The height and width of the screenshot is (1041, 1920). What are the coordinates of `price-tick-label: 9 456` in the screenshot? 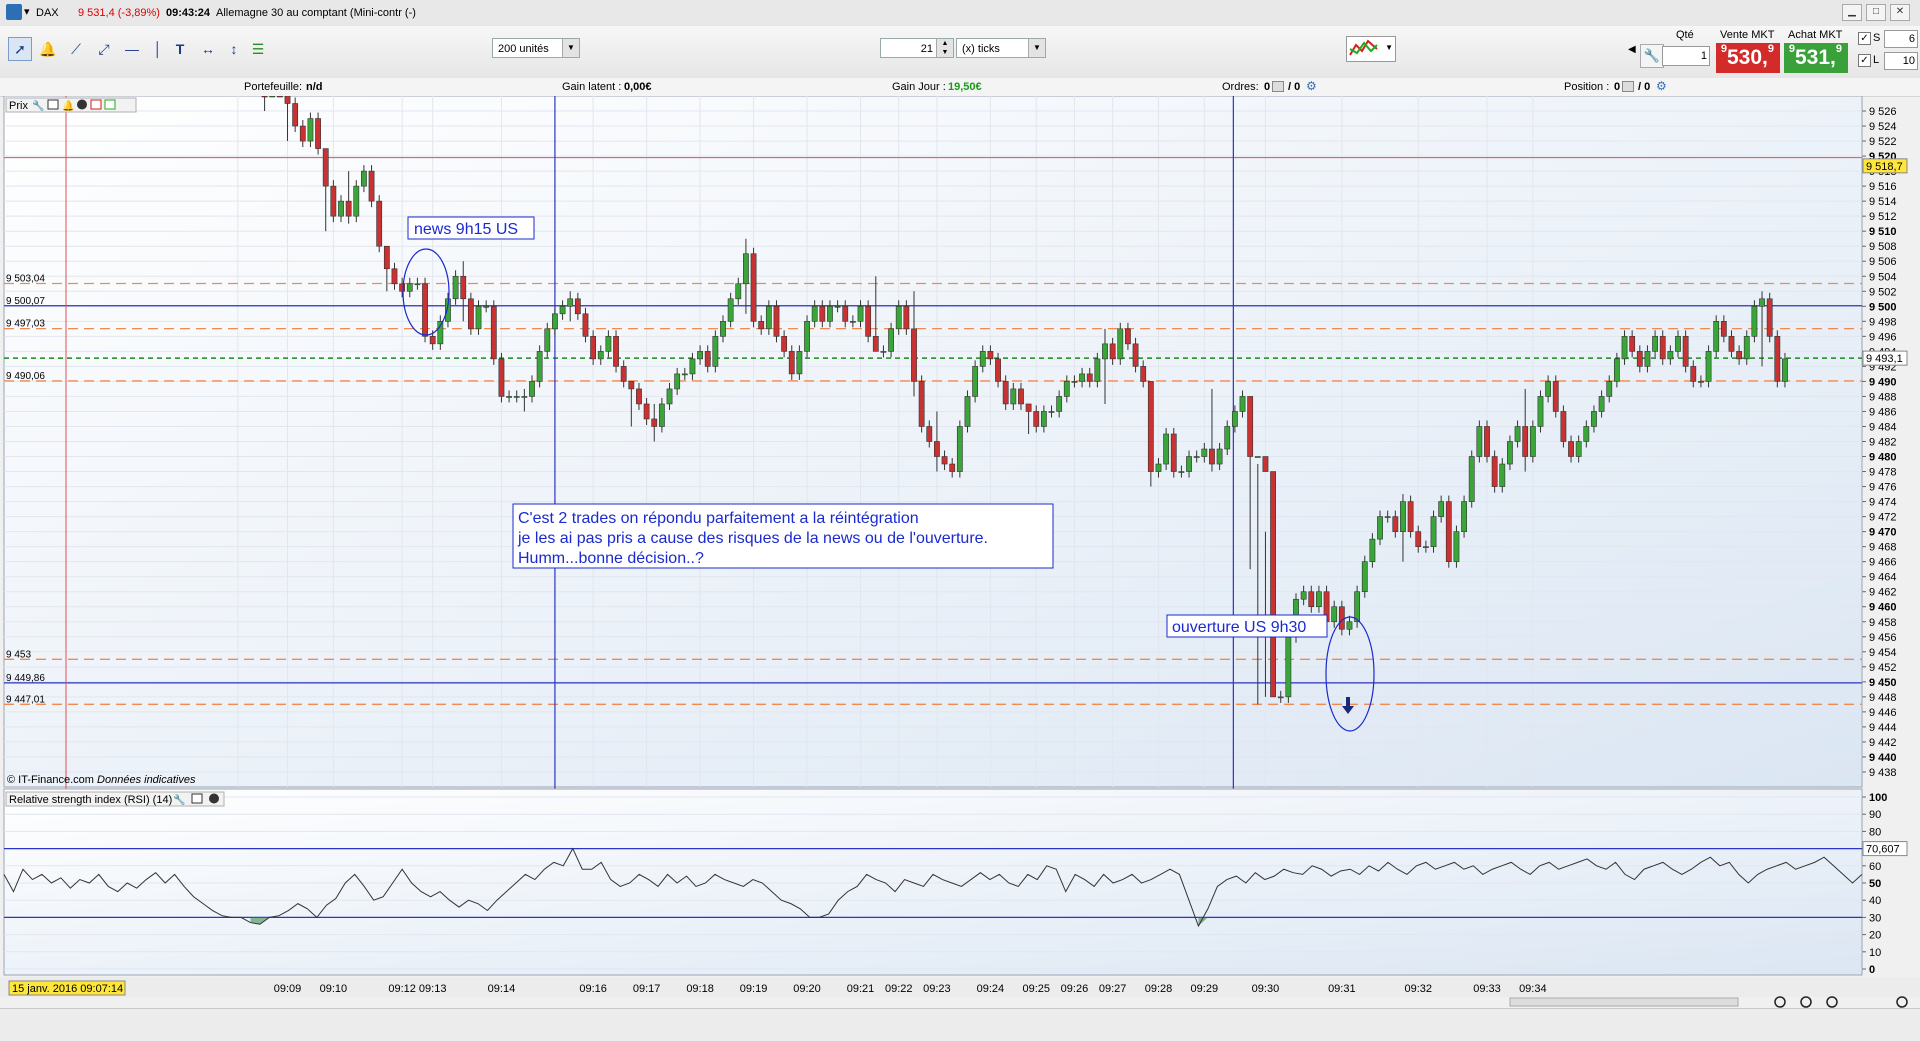 It's located at (1883, 638).